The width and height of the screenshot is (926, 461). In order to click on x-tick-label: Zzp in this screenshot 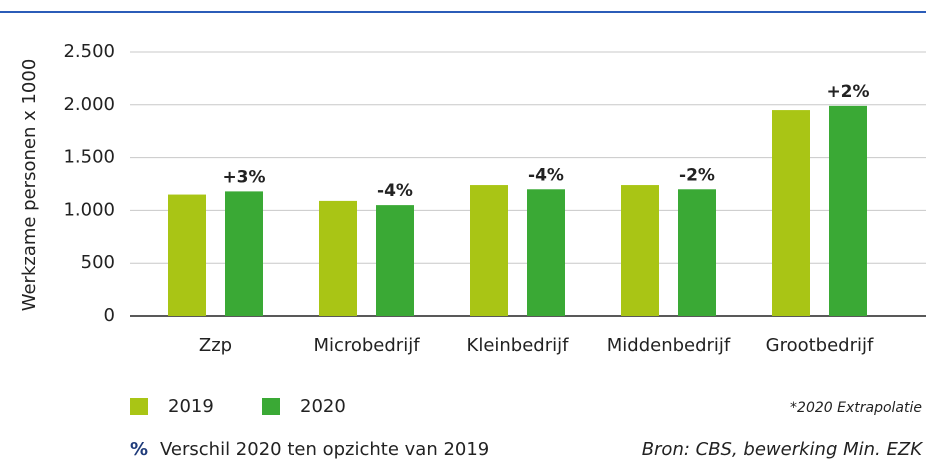, I will do `click(215, 345)`.